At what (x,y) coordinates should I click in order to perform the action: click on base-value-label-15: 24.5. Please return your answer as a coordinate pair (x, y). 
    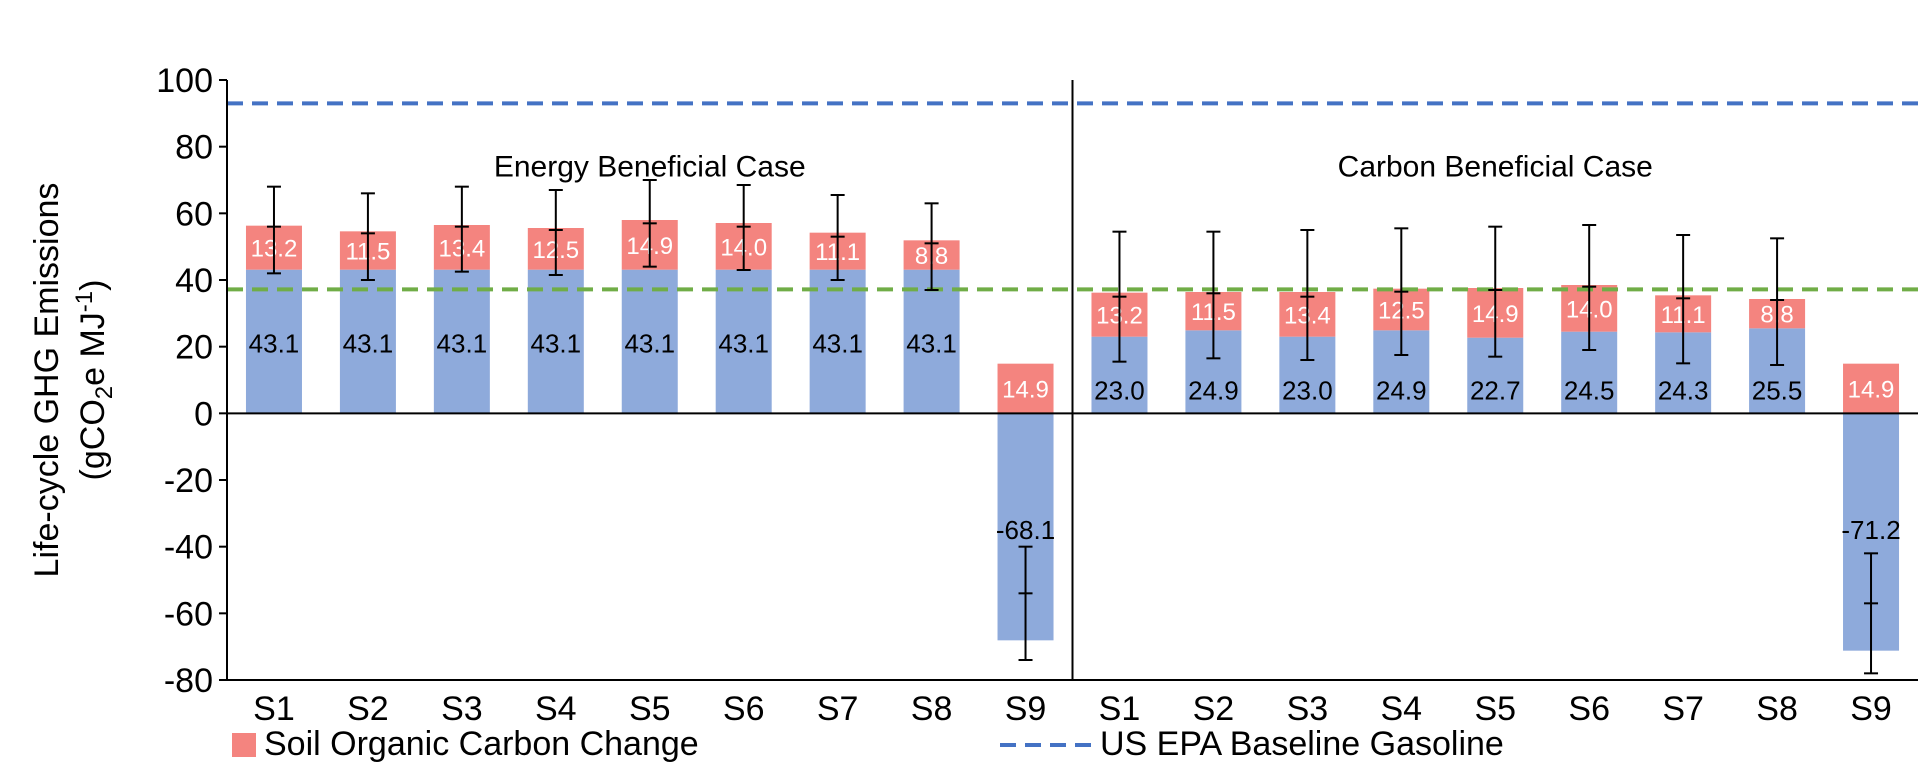
    Looking at the image, I should click on (1589, 390).